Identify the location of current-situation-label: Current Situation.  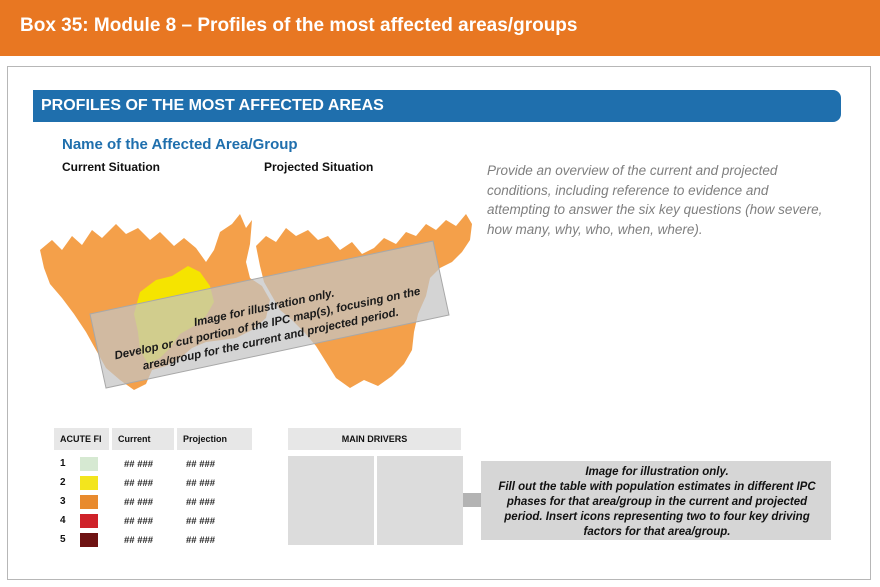
(111, 167).